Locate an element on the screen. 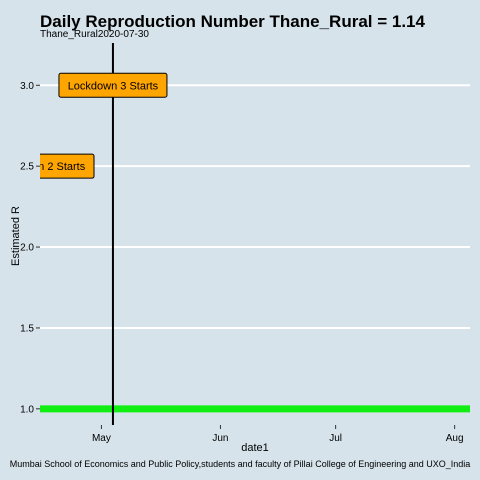 This screenshot has width=480, height=480. y-tick-label: 2.0 is located at coordinates (27, 248).